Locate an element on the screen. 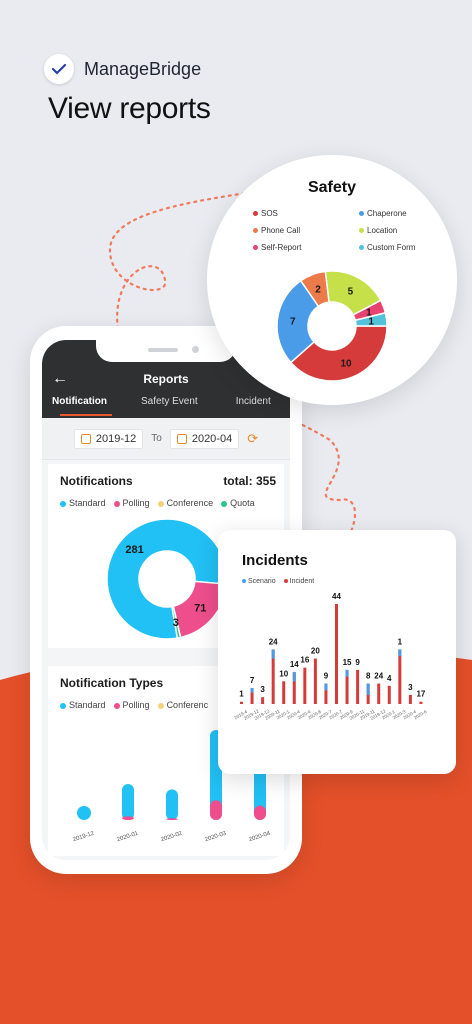 The image size is (472, 1024). slice-custom-form is located at coordinates (371, 319).